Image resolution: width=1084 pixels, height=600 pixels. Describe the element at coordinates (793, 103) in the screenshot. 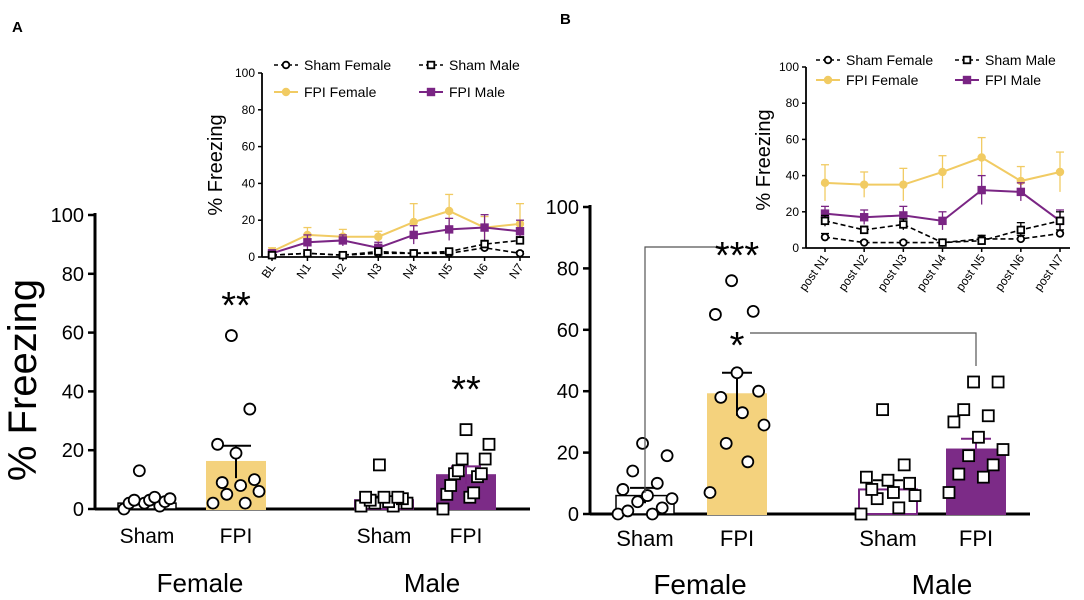

I see `inset-y-tick-label: 80` at that location.